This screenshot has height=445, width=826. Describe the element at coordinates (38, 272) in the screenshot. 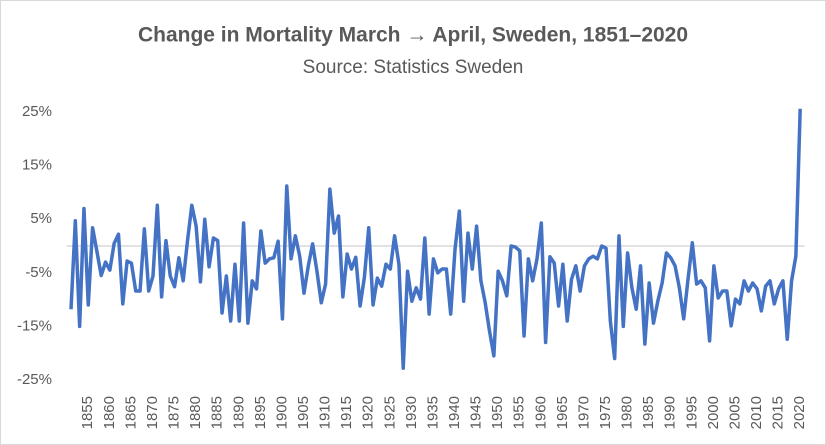

I see `y-tick-label: -5%` at that location.